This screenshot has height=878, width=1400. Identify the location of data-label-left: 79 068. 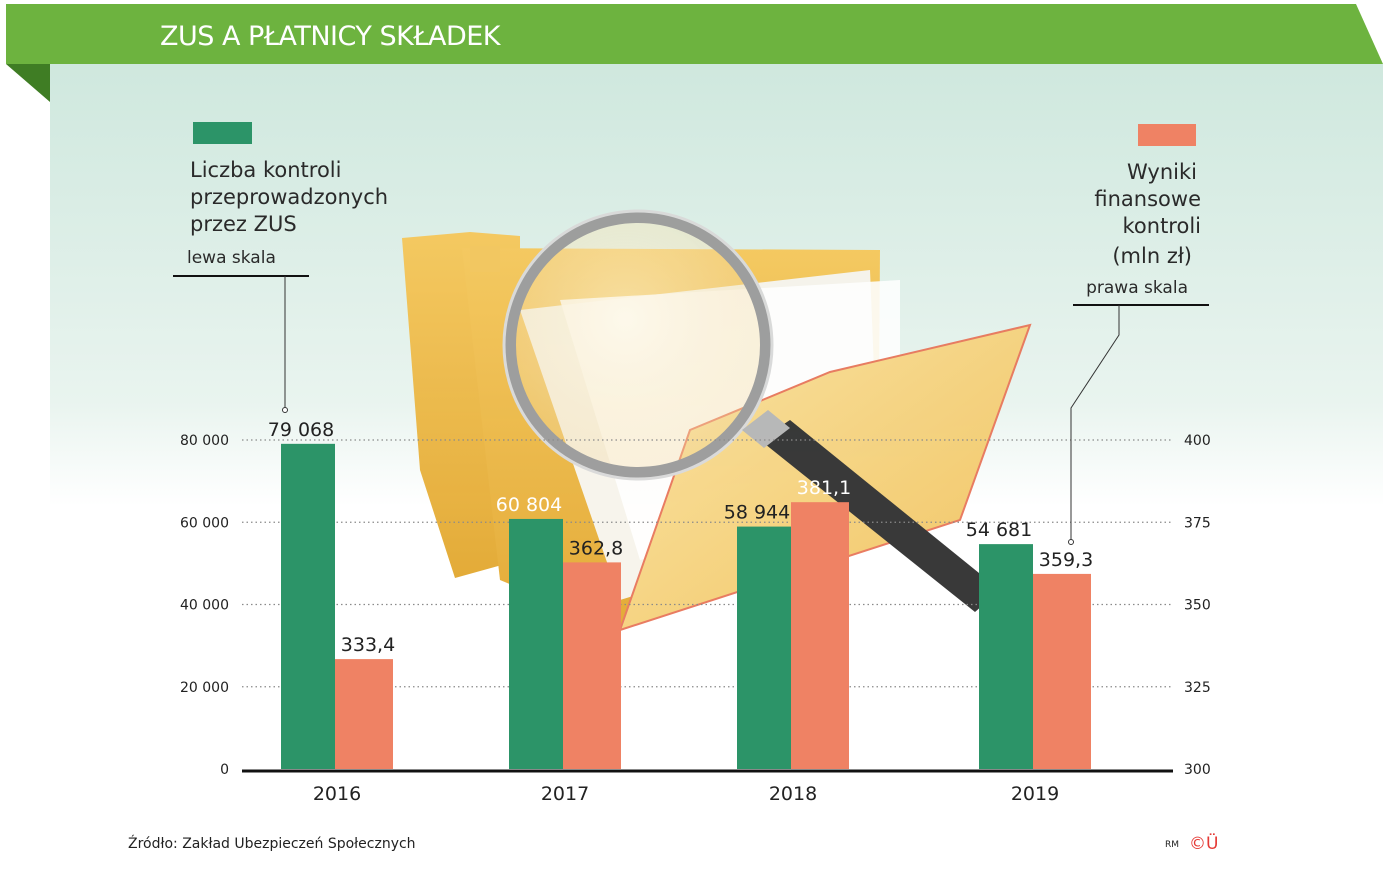
(301, 430).